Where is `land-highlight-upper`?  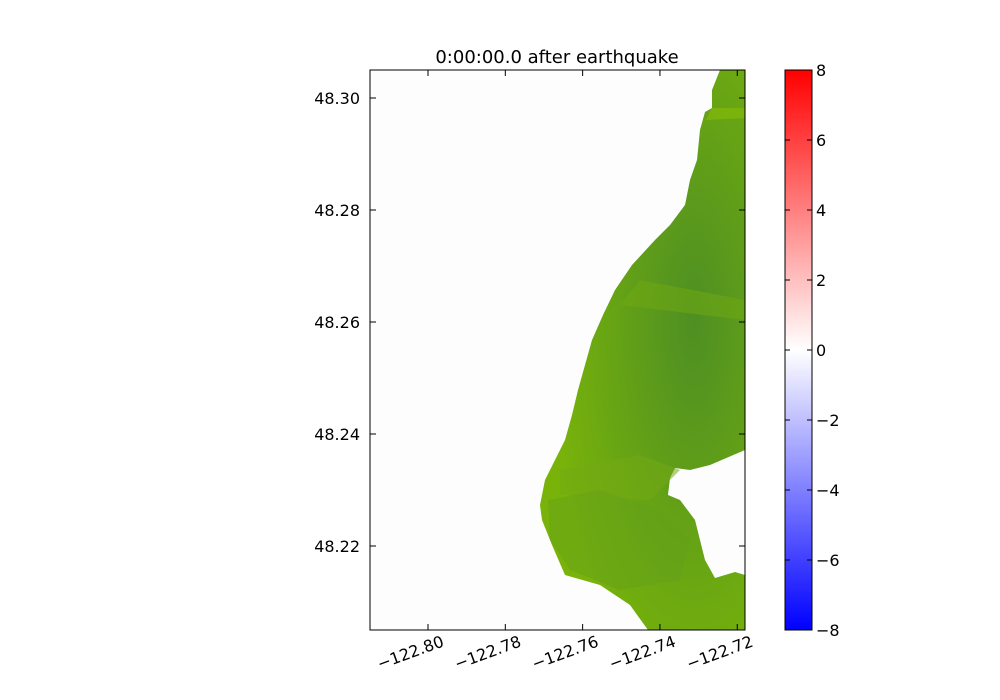
land-highlight-upper is located at coordinates (725, 114).